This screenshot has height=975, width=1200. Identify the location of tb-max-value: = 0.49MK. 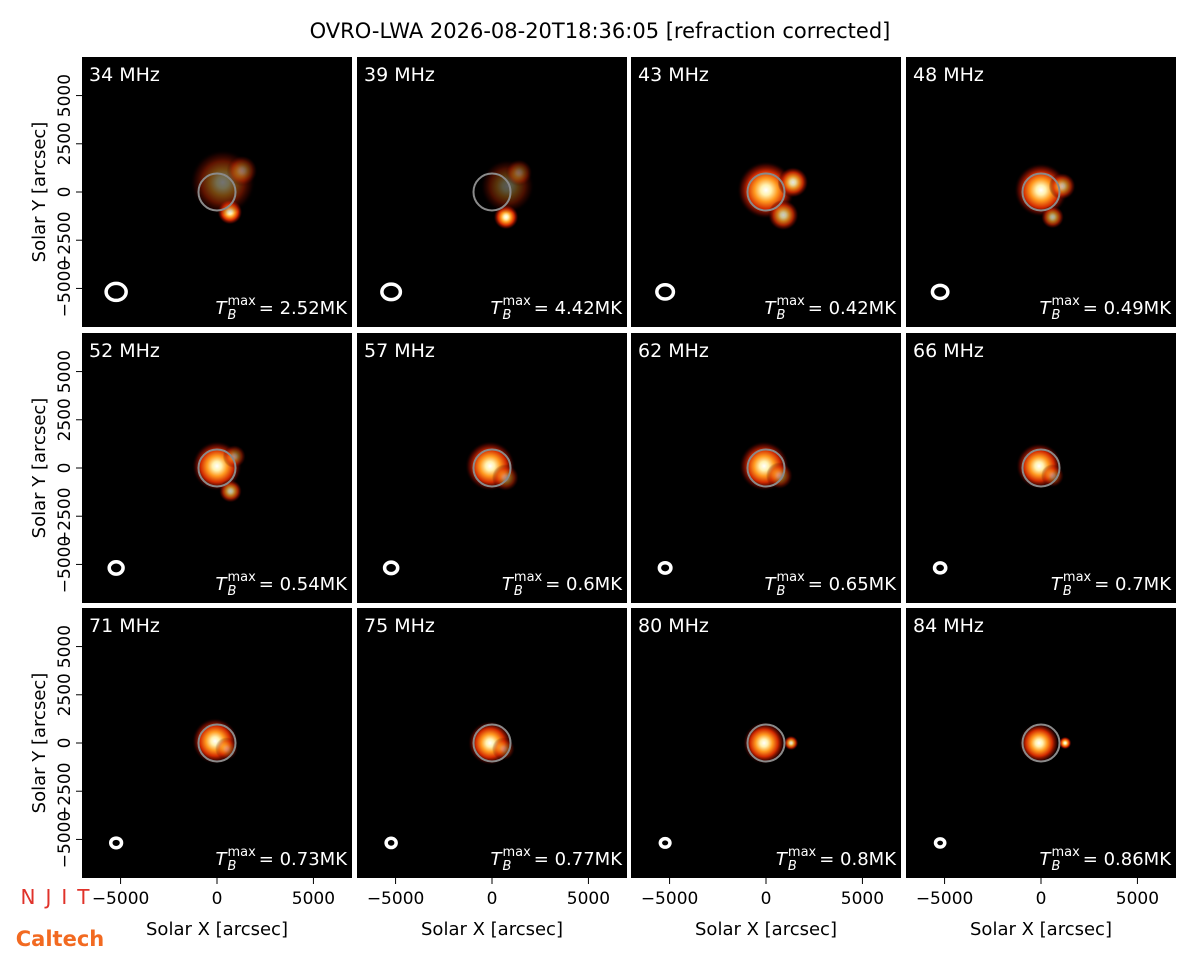
(1127, 308).